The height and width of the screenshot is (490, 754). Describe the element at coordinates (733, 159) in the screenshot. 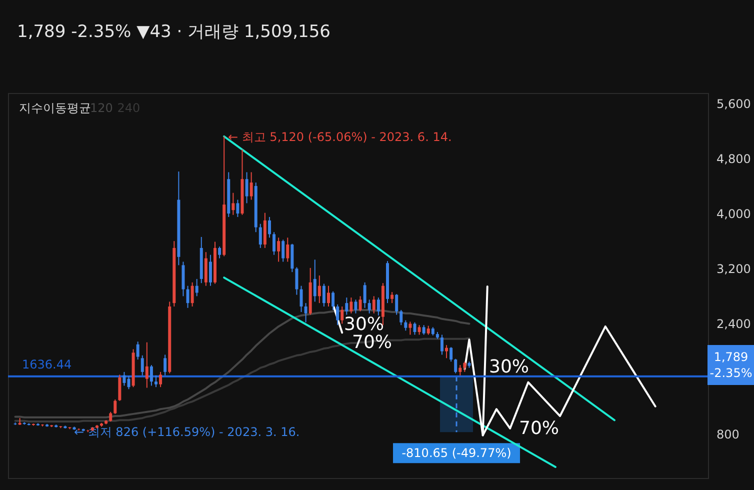

I see `y-tick-label: 4,800` at that location.